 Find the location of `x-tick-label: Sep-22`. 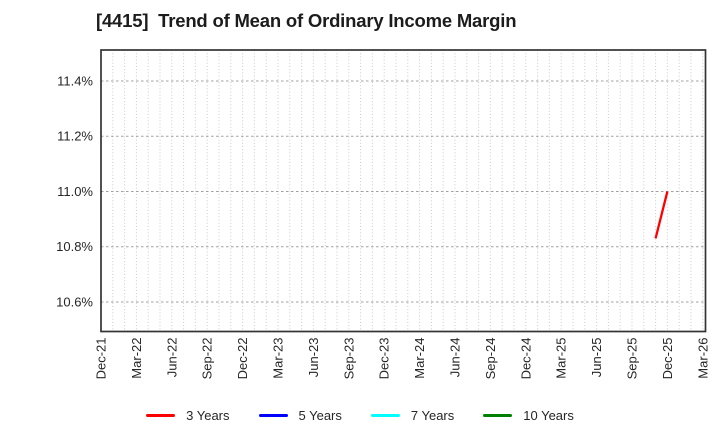

x-tick-label: Sep-22 is located at coordinates (207, 359).